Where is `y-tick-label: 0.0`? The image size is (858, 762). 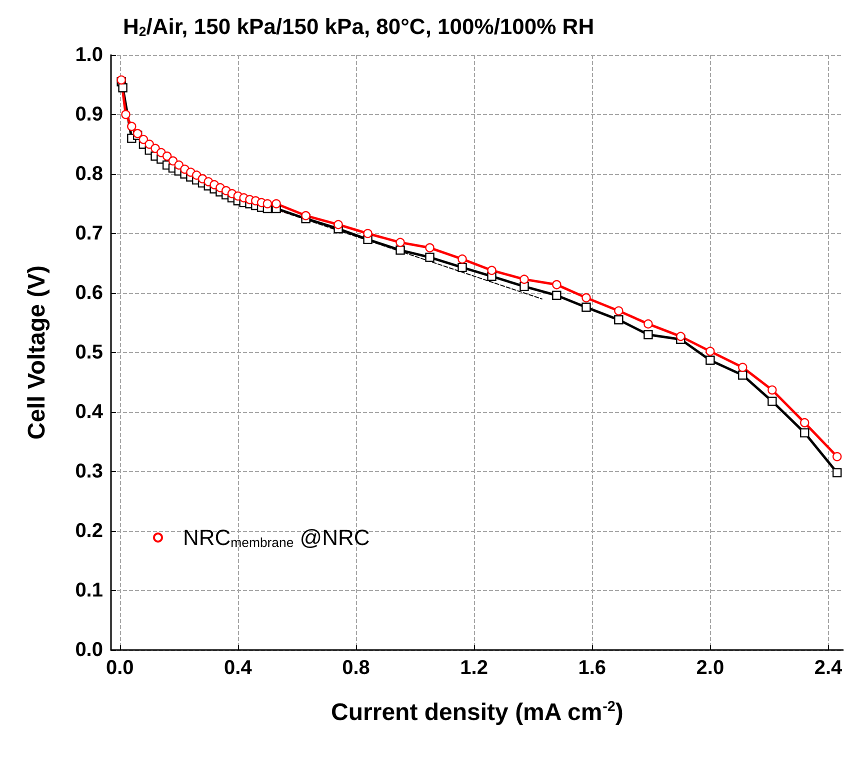 y-tick-label: 0.0 is located at coordinates (89, 650).